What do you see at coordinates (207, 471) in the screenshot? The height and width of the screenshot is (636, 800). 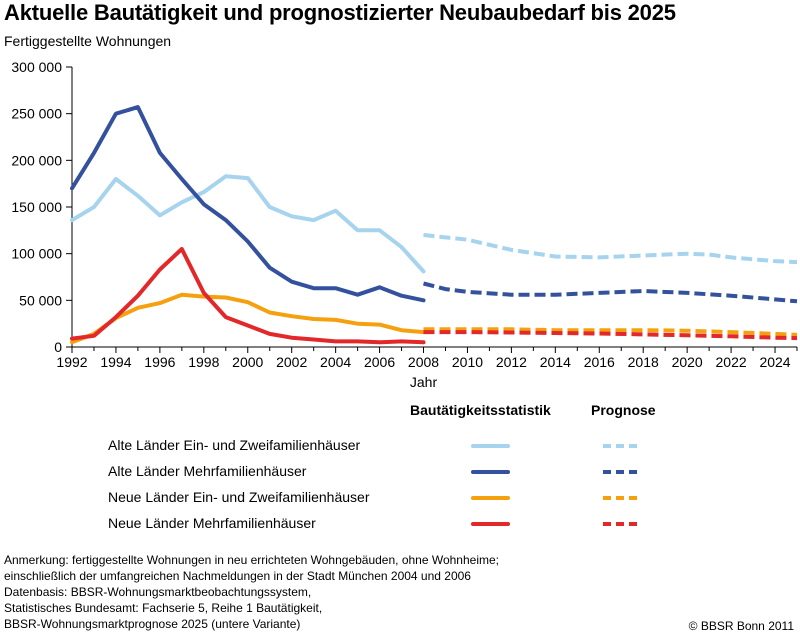 I see `legend-label-alte-mfh: Alte Länder Mehrfamilienhäuser` at bounding box center [207, 471].